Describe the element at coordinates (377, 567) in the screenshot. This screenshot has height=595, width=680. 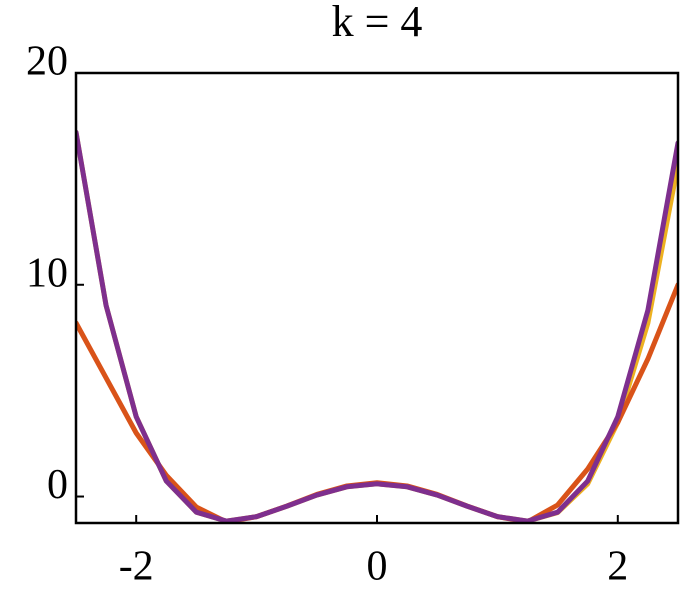
I see `x-tick-label: 0` at that location.